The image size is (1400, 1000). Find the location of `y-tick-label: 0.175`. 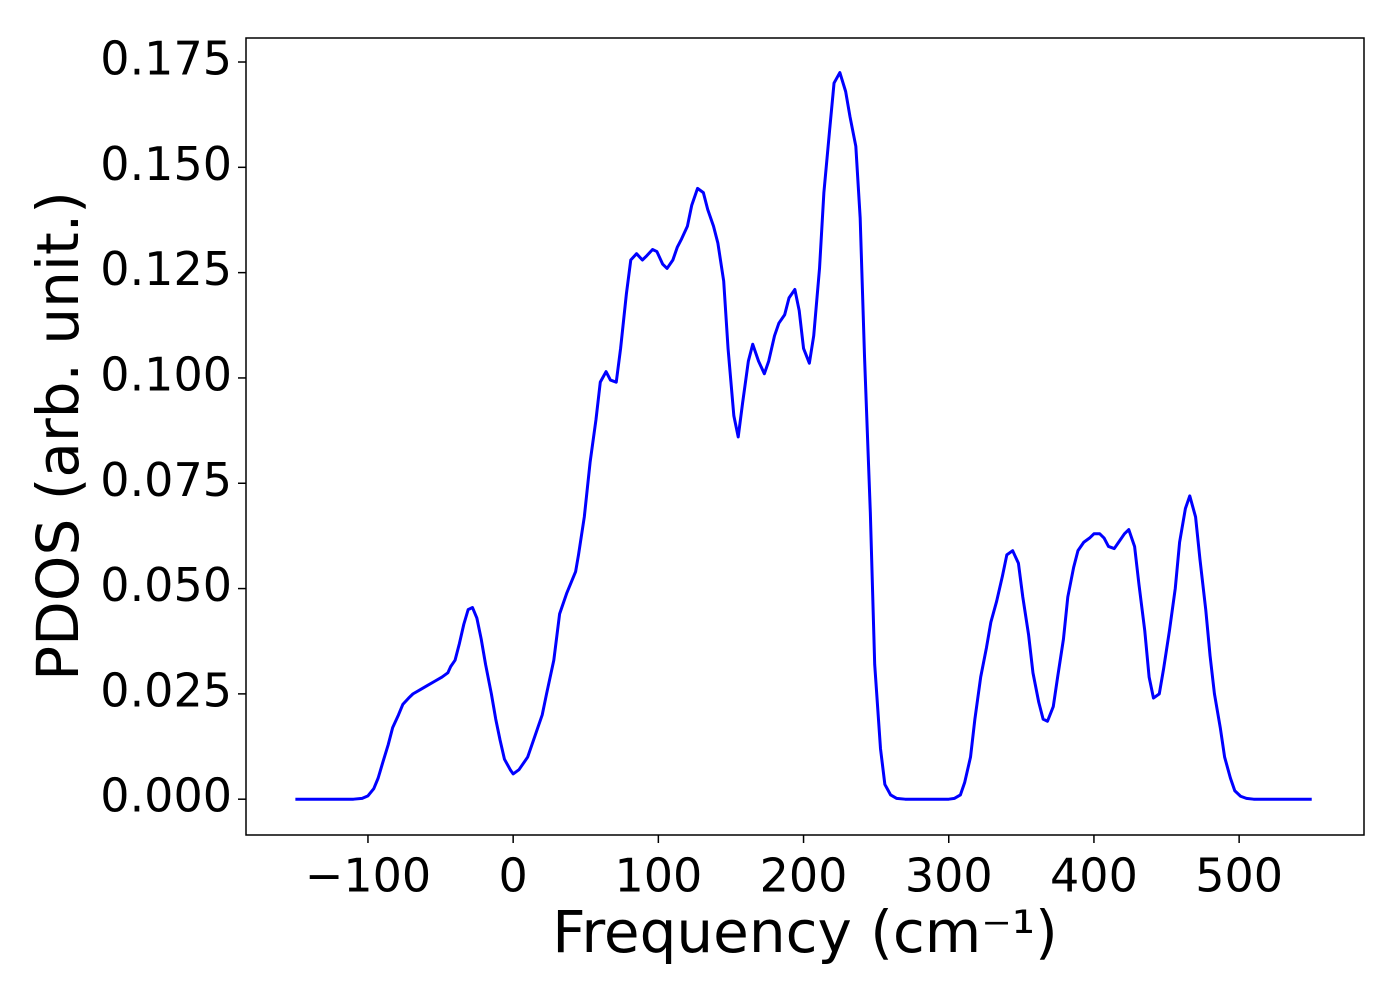

y-tick-label: 0.175 is located at coordinates (166, 59).